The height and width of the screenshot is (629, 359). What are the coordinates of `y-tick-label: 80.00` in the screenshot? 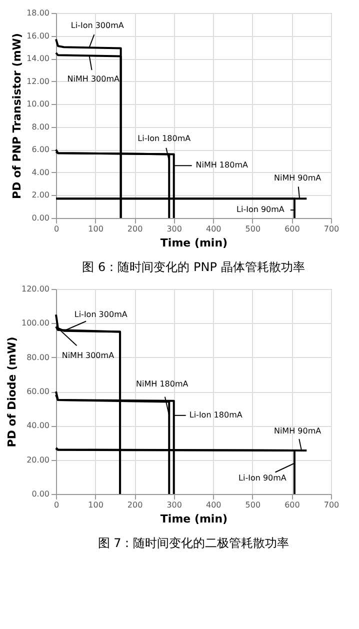 It's located at (38, 357).